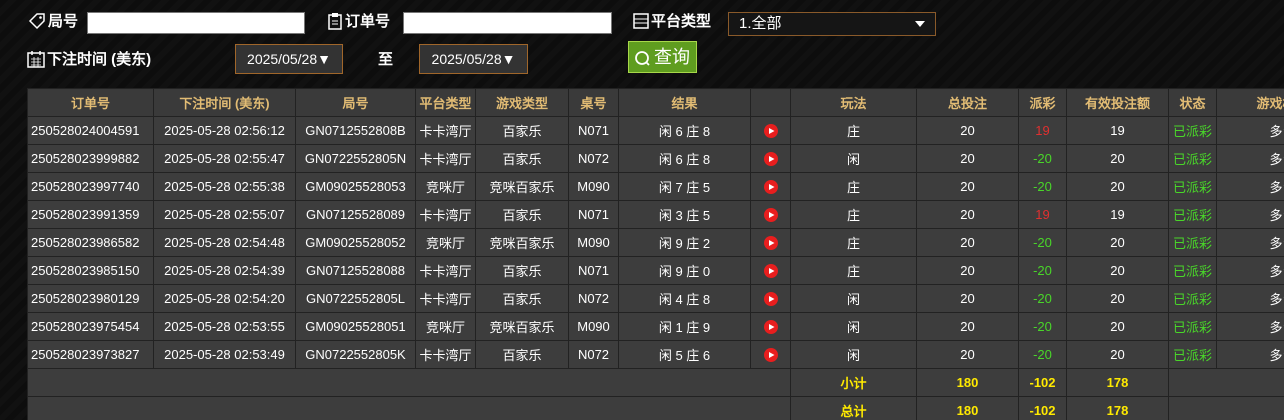 The width and height of the screenshot is (1284, 420). What do you see at coordinates (684, 270) in the screenshot?
I see `result: 闲 9 庄 0` at bounding box center [684, 270].